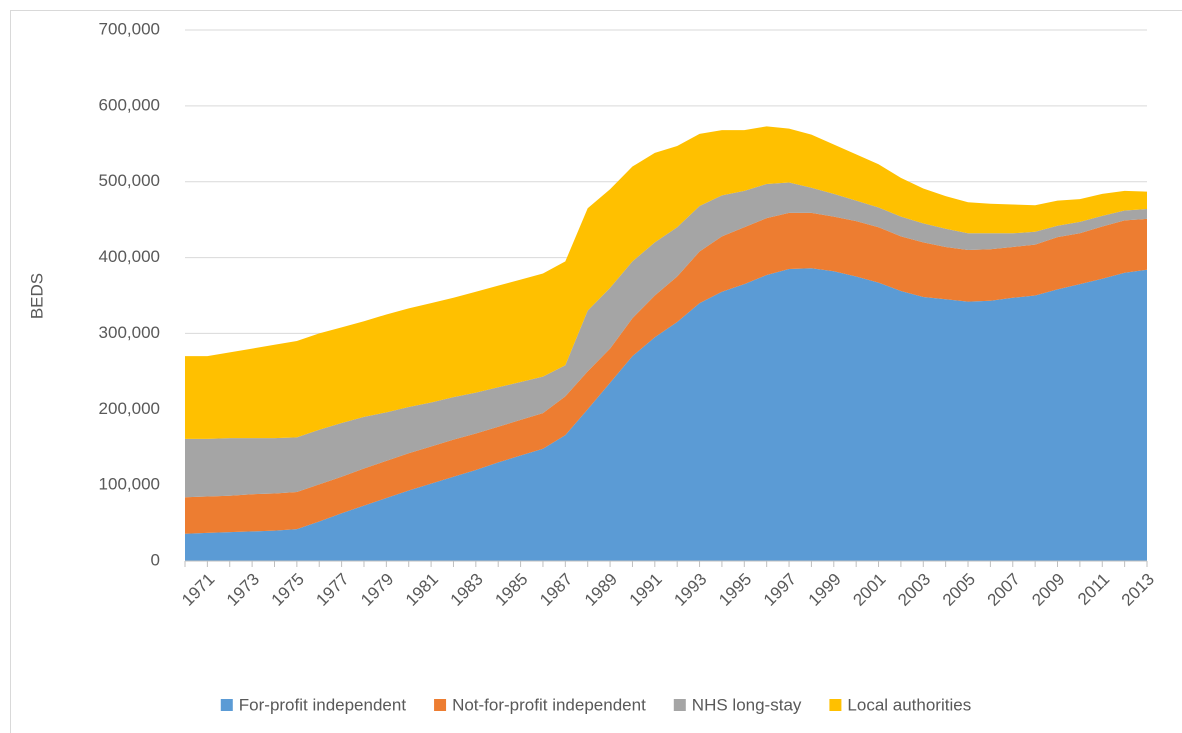 The height and width of the screenshot is (733, 1182). I want to click on y-tick-label: 0, so click(155, 559).